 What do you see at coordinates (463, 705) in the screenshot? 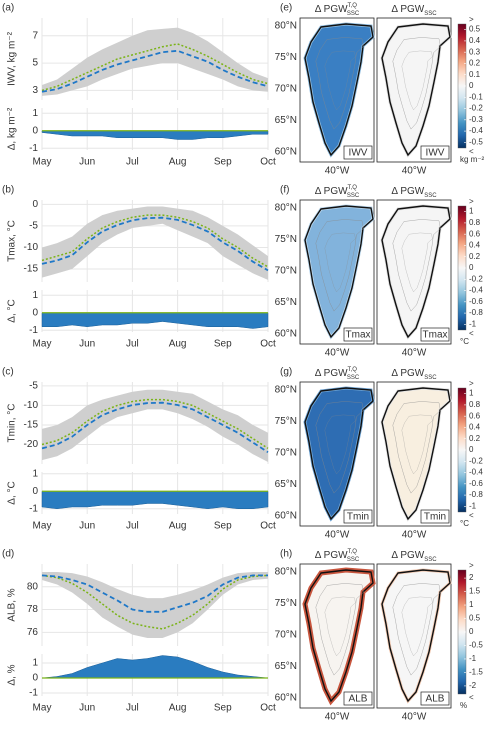
I see `colorbar-unit: %` at bounding box center [463, 705].